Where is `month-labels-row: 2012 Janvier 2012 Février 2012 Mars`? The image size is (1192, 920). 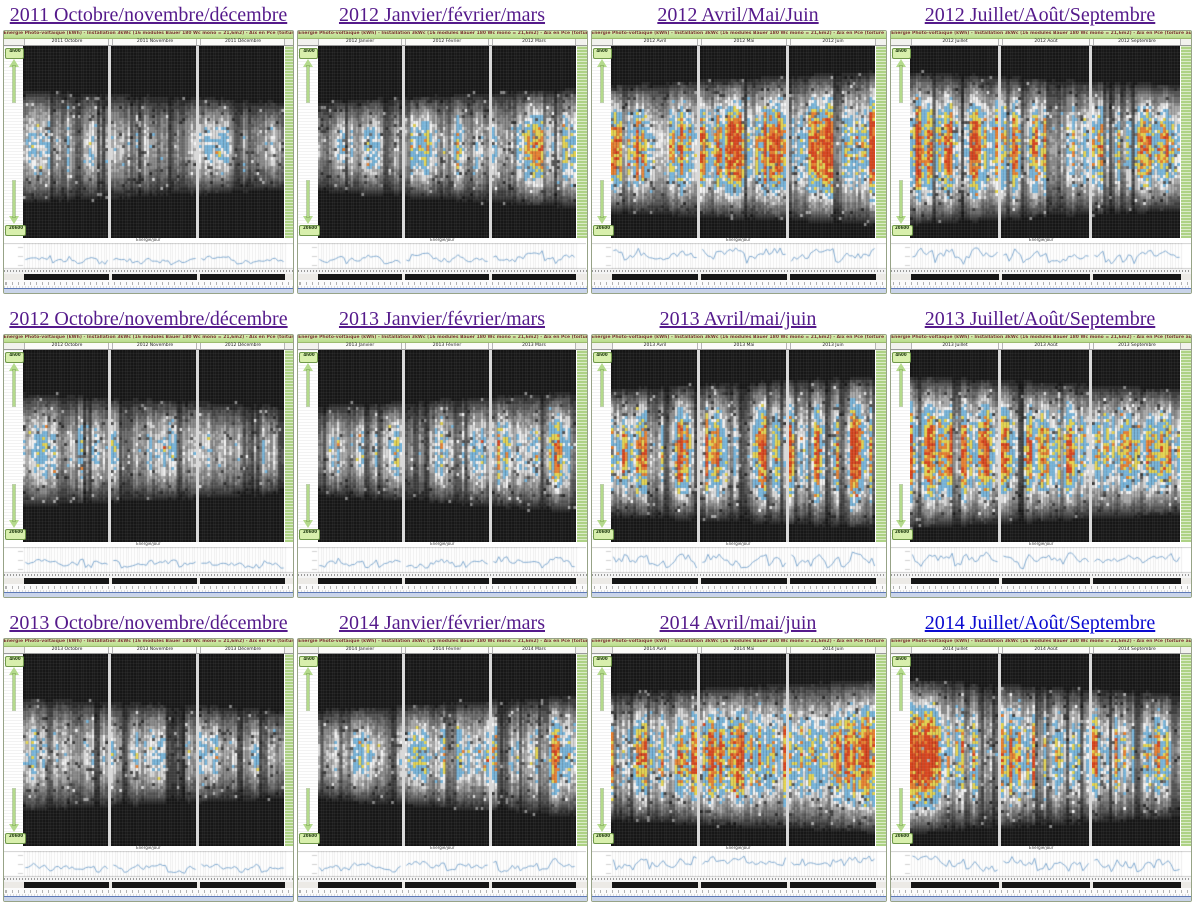
month-labels-row: 2012 Janvier 2012 Février 2012 Mars is located at coordinates (442, 42).